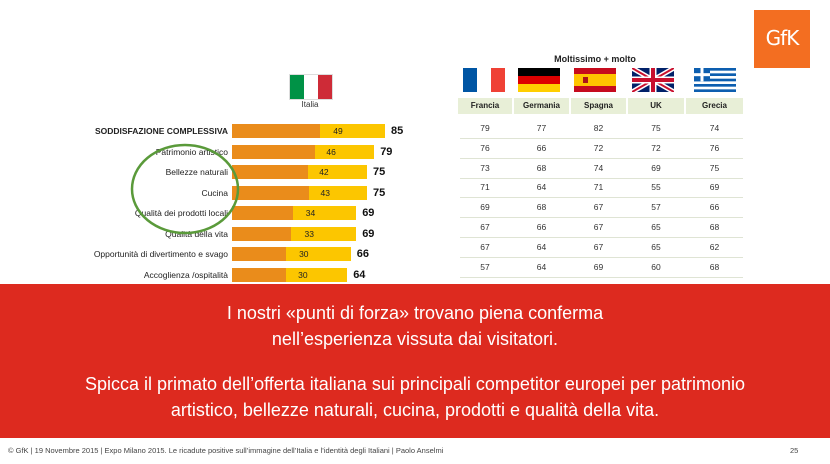 The height and width of the screenshot is (464, 830). I want to click on bar-total-label: 79, so click(386, 151).